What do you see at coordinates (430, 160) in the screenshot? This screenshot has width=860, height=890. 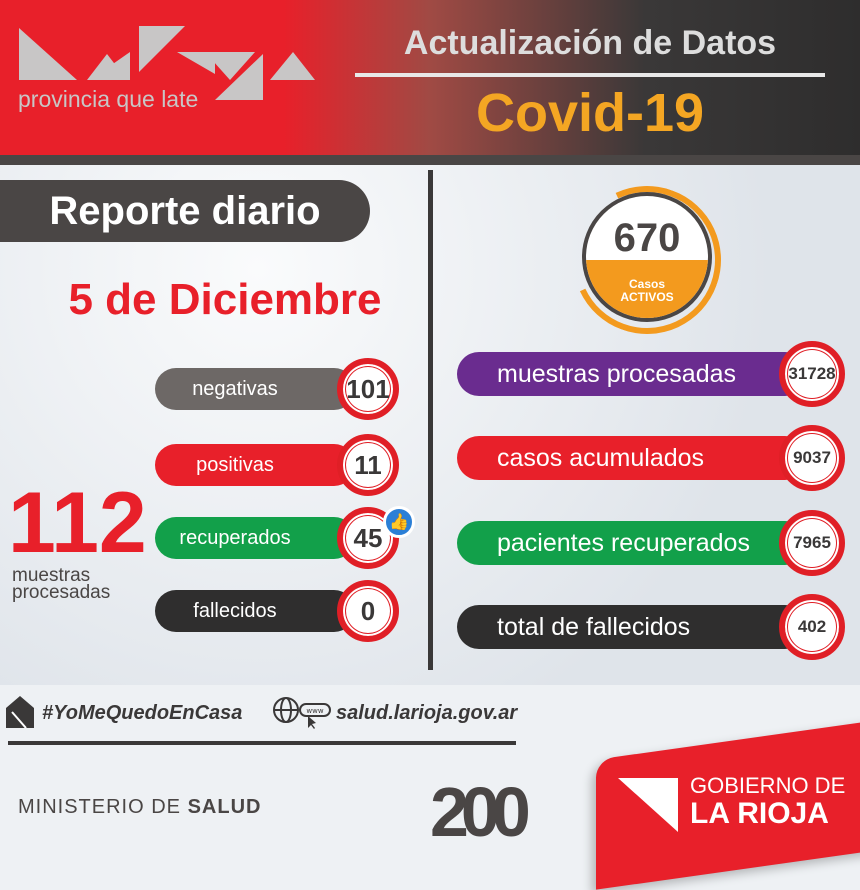 I see `header-divider` at bounding box center [430, 160].